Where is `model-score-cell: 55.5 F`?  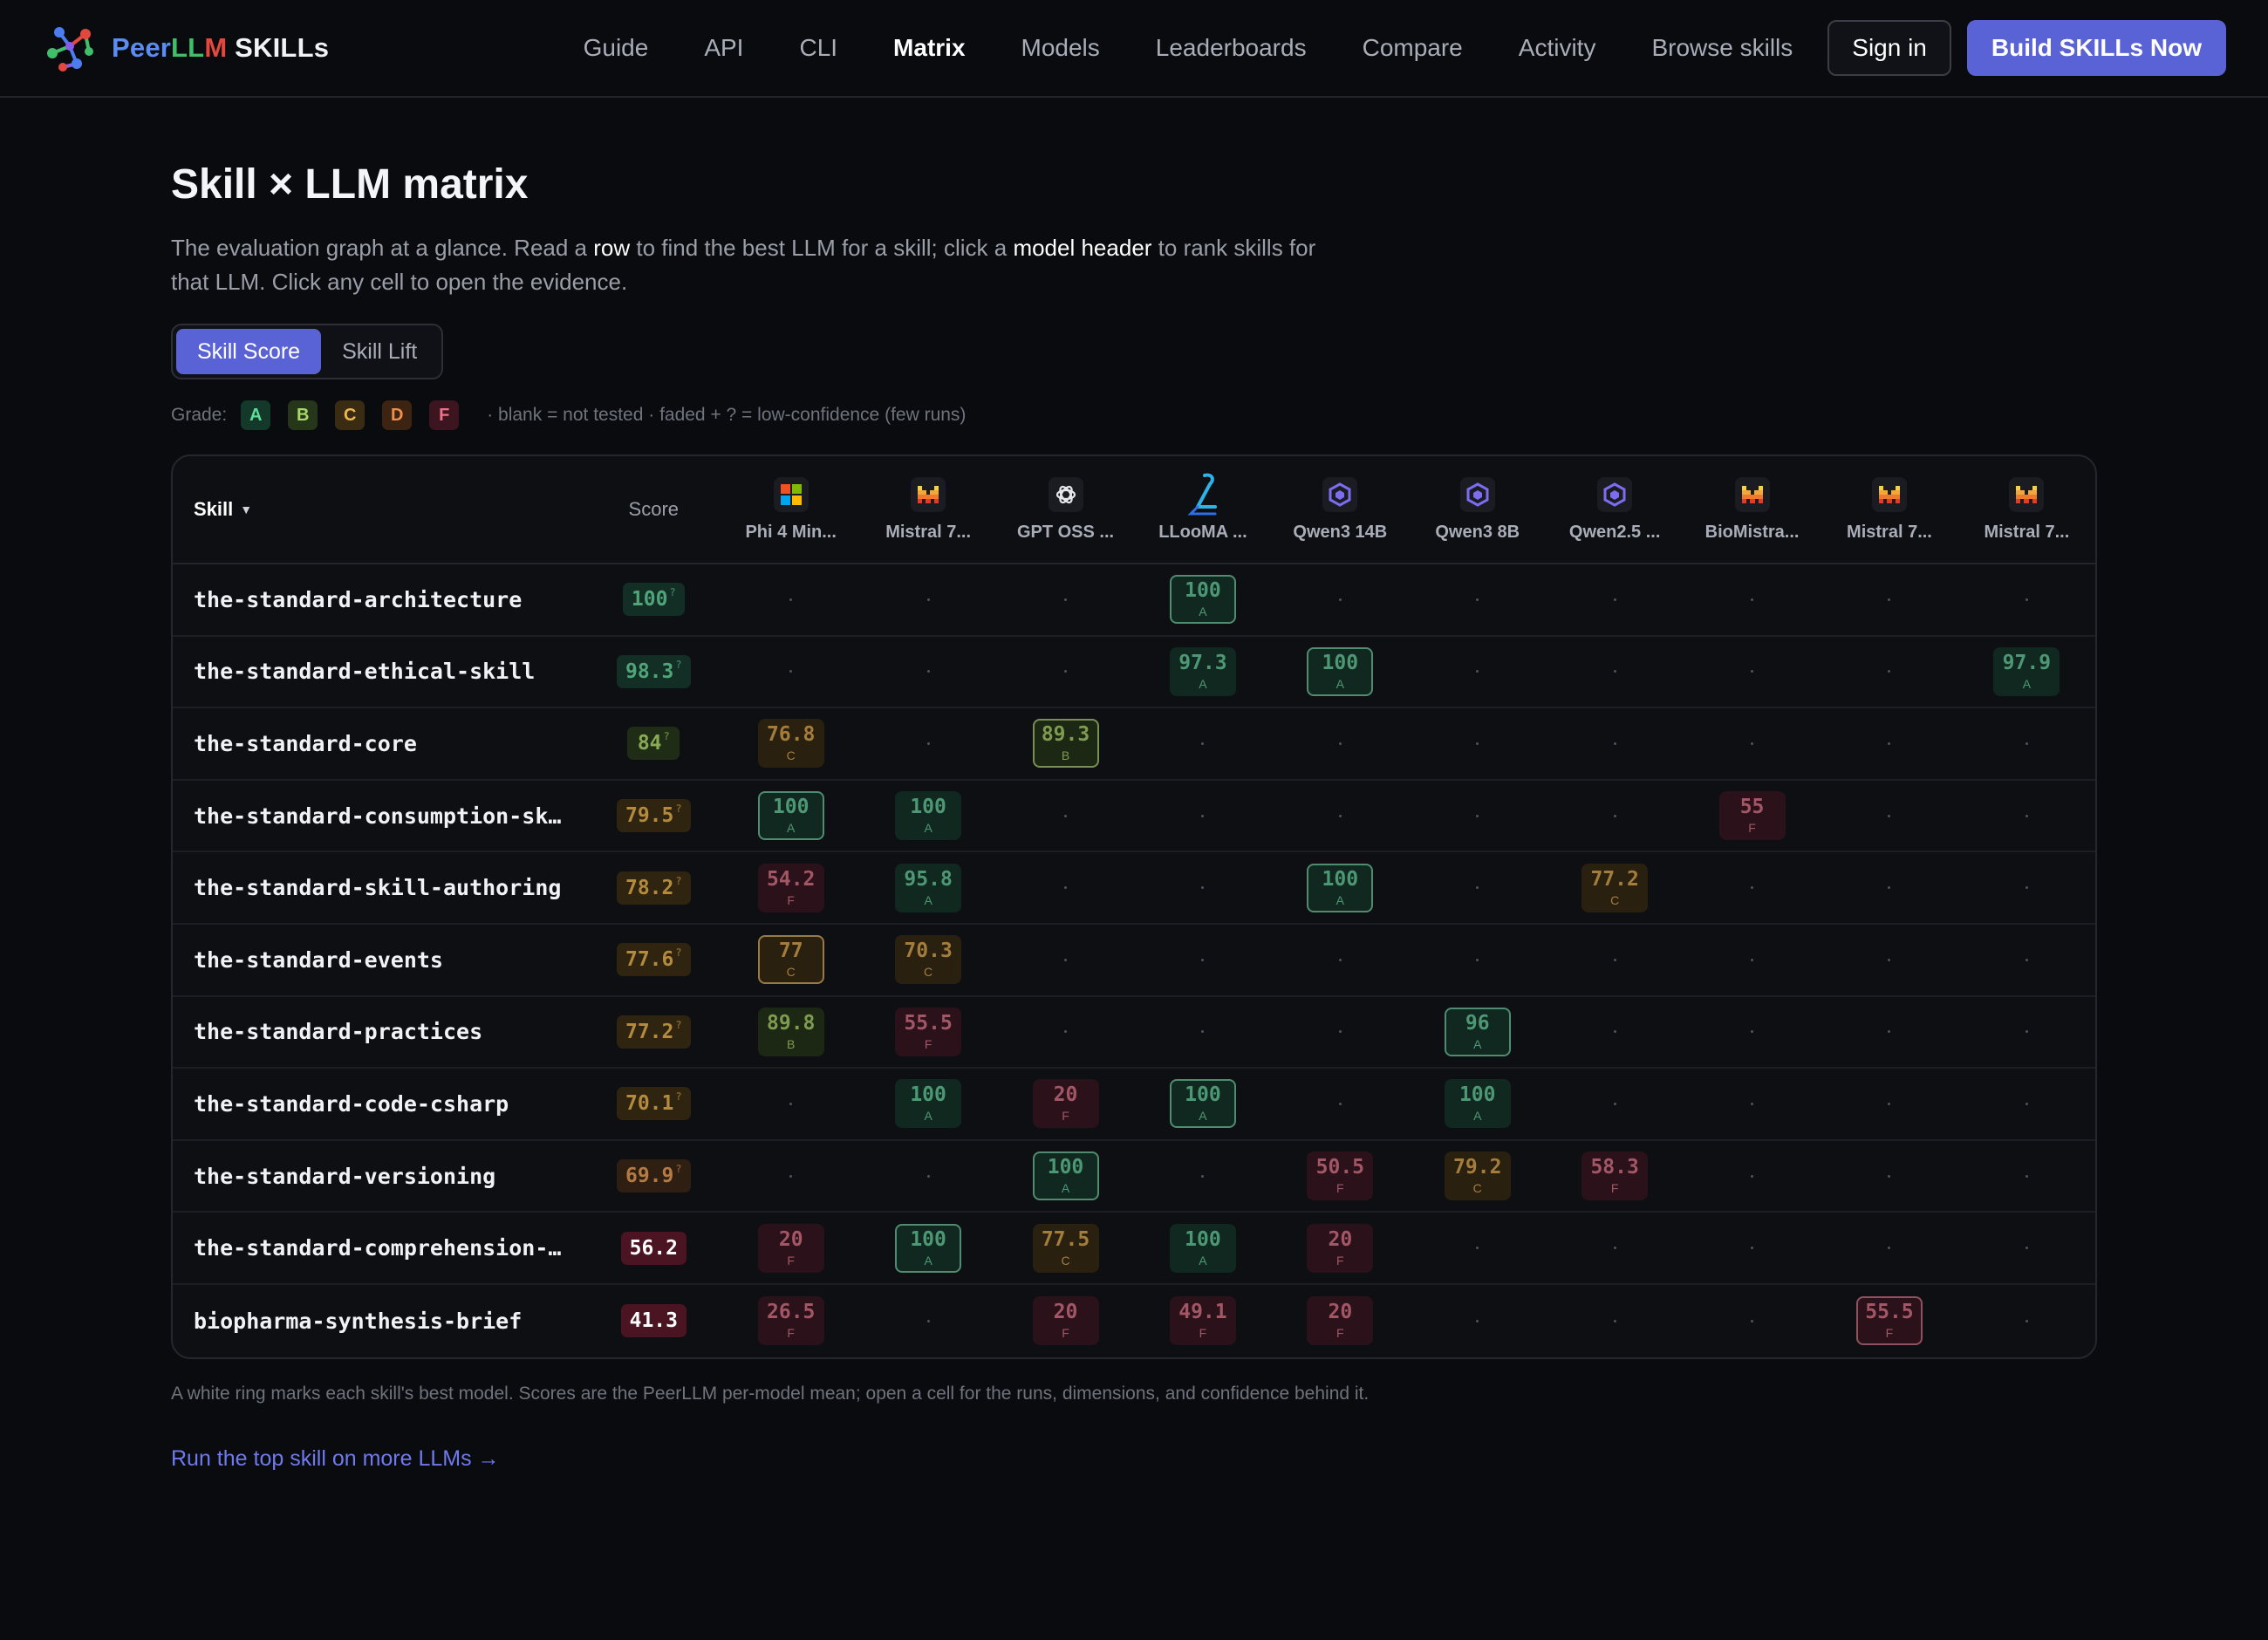 model-score-cell: 55.5 F is located at coordinates (929, 1031).